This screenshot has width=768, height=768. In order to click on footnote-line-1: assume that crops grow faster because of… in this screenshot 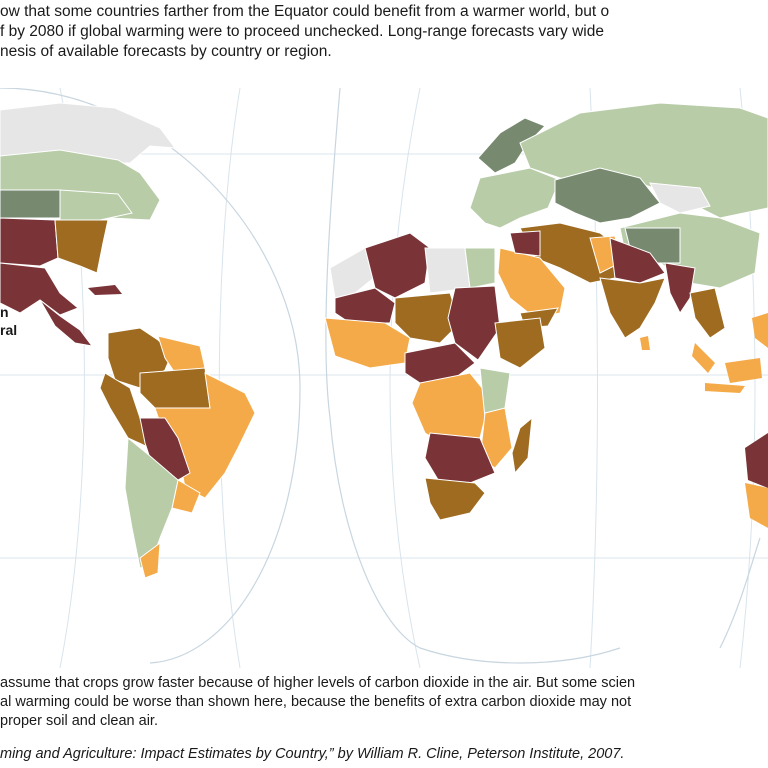, I will do `click(318, 683)`.